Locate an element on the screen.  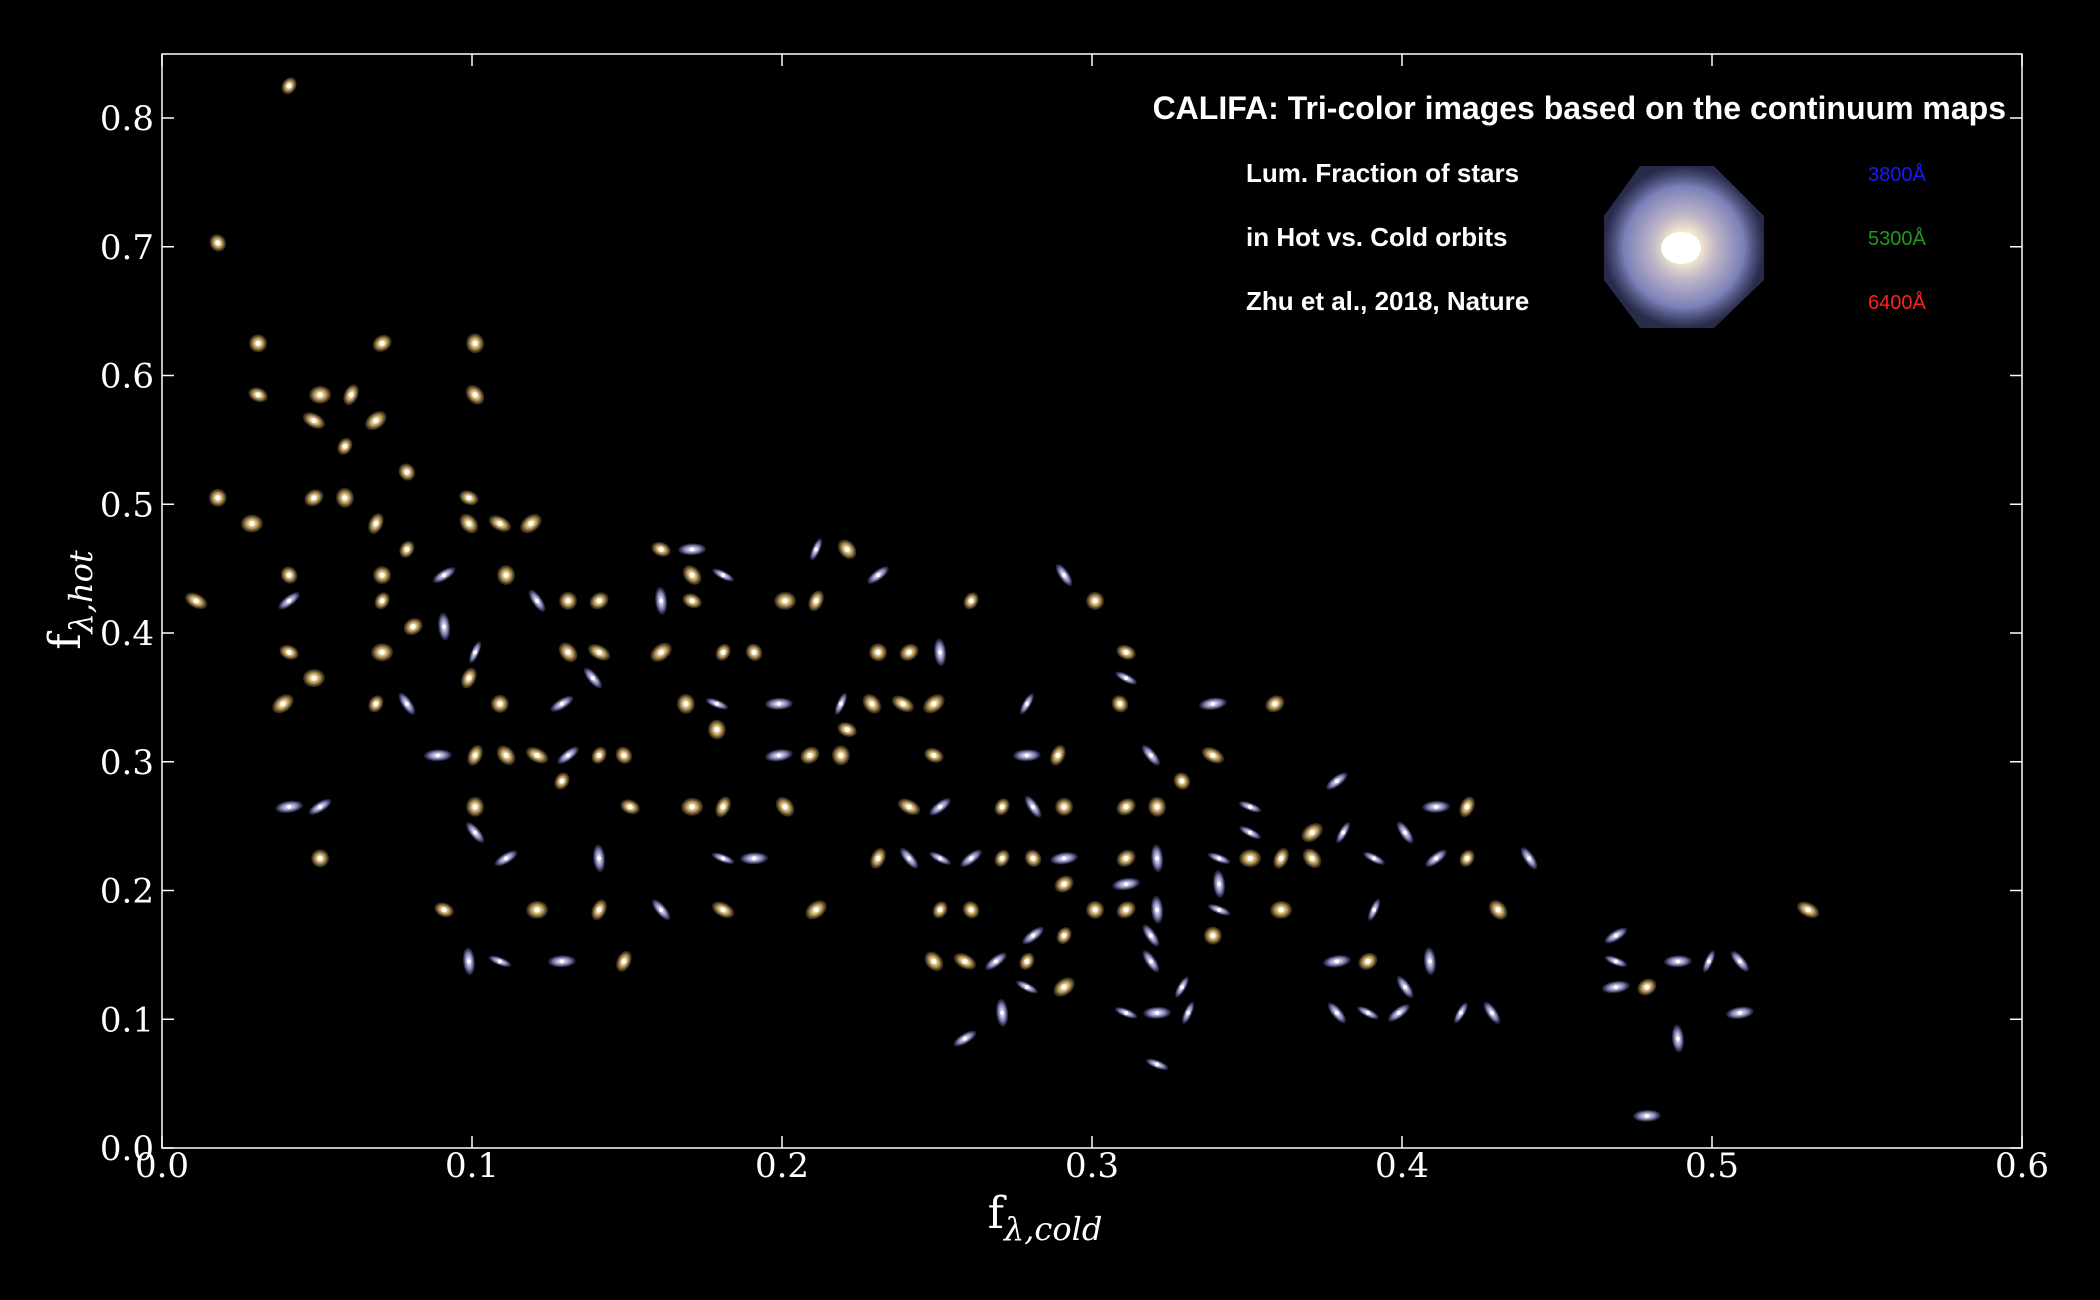
y-tick-label: 0.2 is located at coordinates (127, 892).